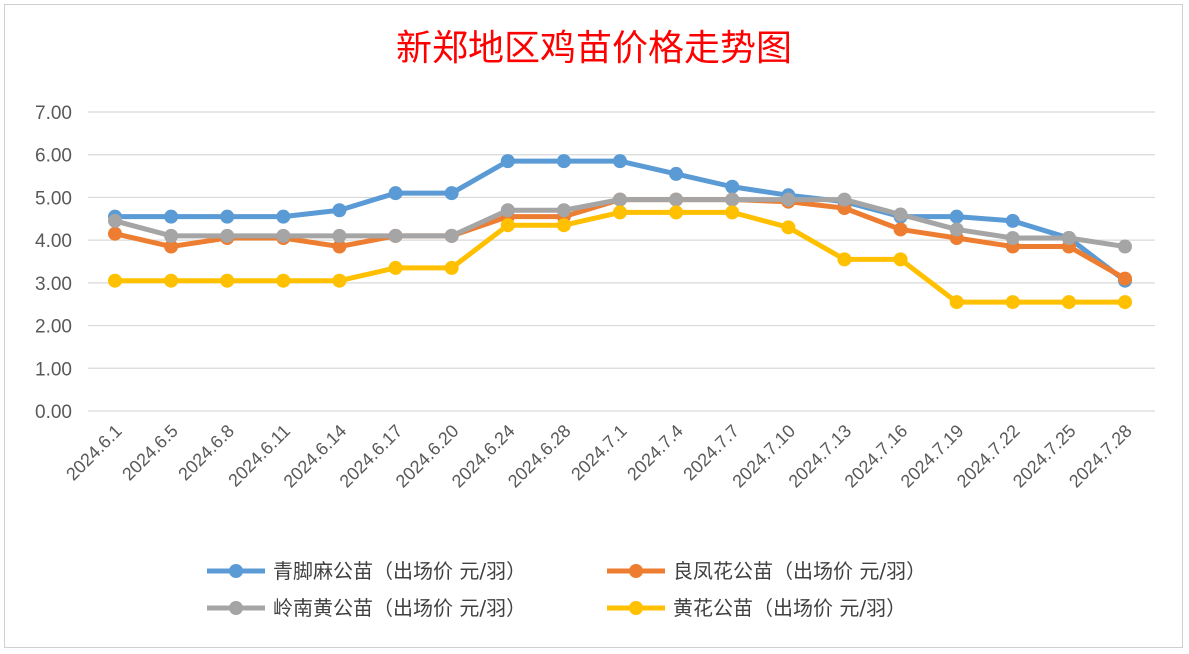 The width and height of the screenshot is (1189, 654). I want to click on x-tick-label: 2024.6.5, so click(150, 453).